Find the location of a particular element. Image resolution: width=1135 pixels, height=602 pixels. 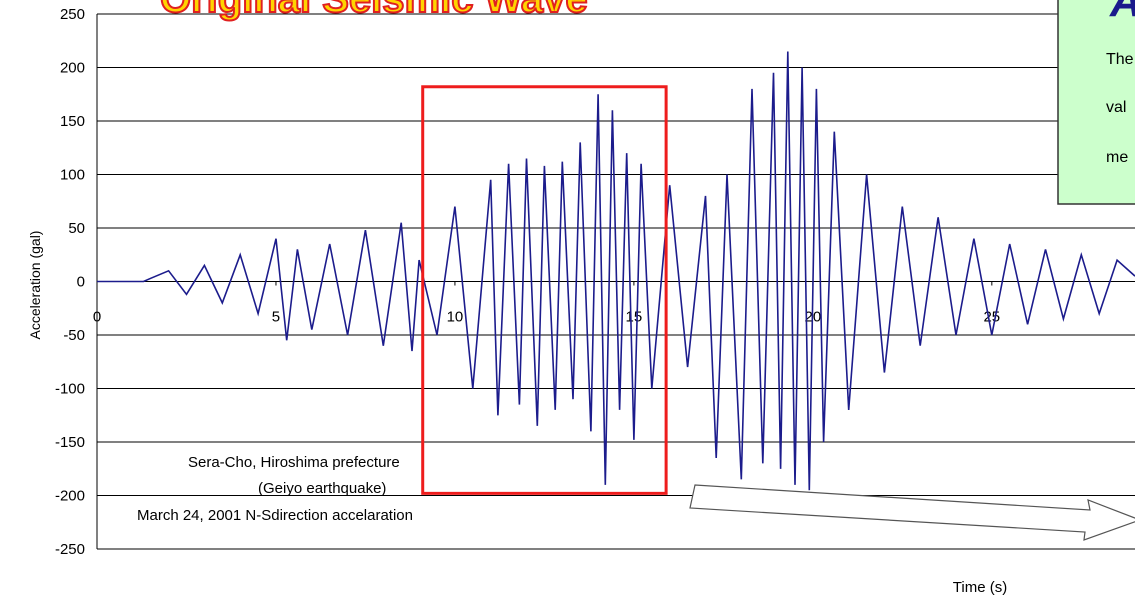

highlight-box is located at coordinates (544, 290).